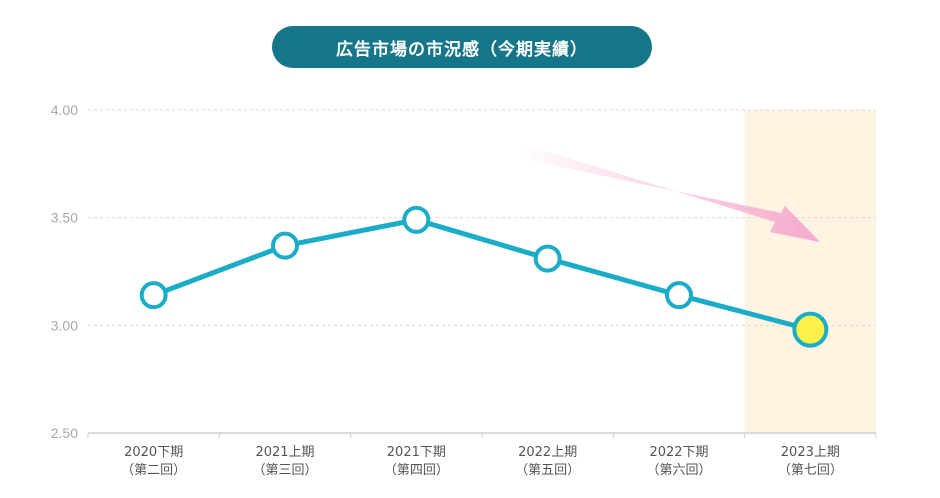 This screenshot has height=498, width=940. I want to click on y-tick-label: 2.50, so click(64, 433).